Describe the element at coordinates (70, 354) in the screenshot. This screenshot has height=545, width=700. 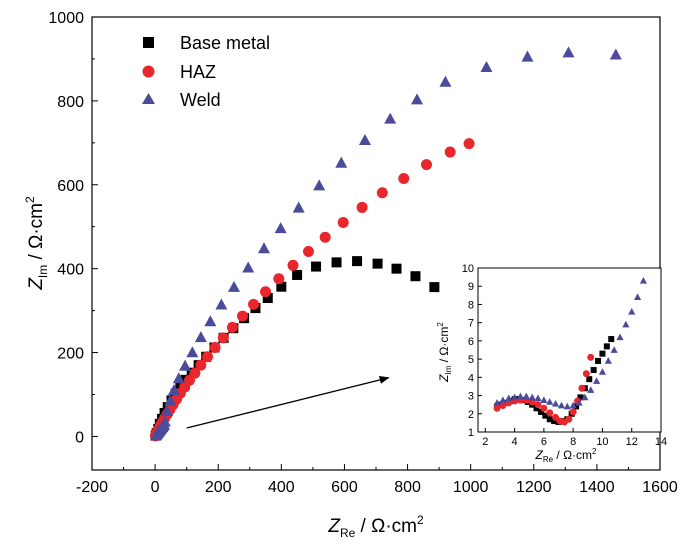
I see `y-tick-label: 200` at that location.